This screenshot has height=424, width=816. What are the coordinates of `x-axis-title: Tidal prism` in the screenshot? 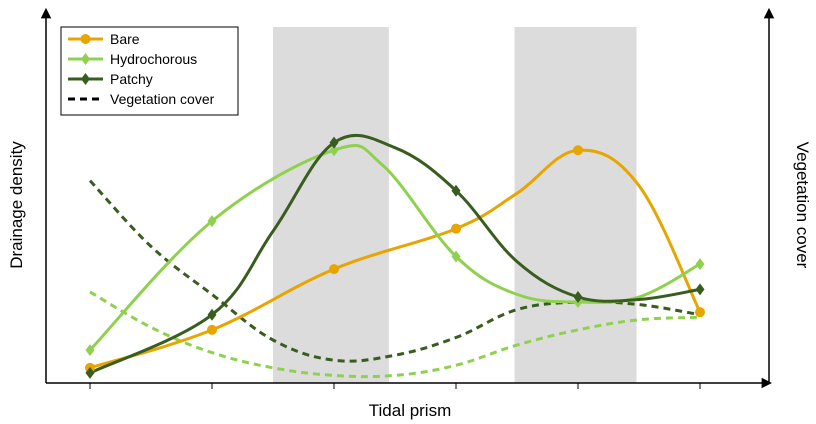 It's located at (410, 410).